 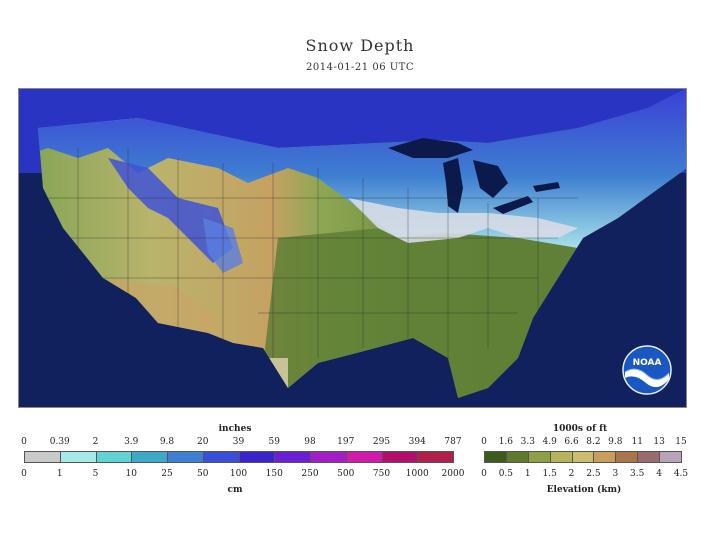 I want to click on snow-legend-top-label: 787, so click(x=453, y=442).